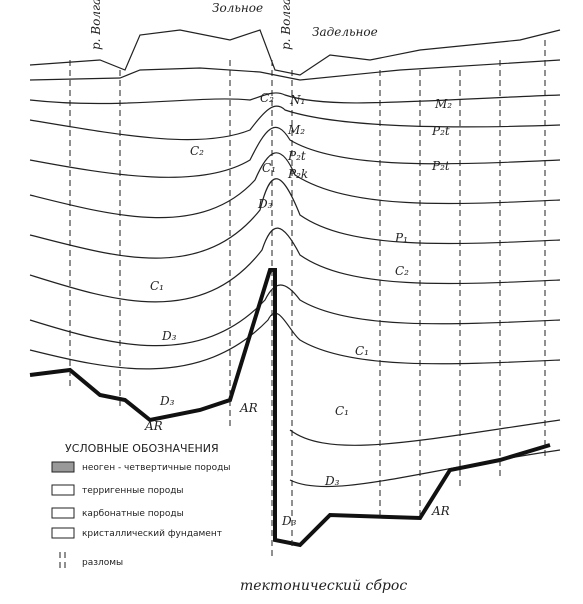 The height and width of the screenshot is (604, 583). I want to click on layer-label: N₁, so click(297, 100).